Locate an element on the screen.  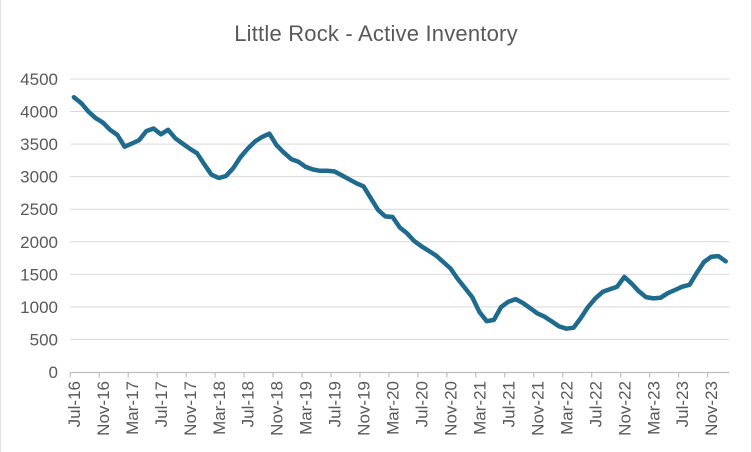
x-tick-label: Mar-20 is located at coordinates (393, 408).